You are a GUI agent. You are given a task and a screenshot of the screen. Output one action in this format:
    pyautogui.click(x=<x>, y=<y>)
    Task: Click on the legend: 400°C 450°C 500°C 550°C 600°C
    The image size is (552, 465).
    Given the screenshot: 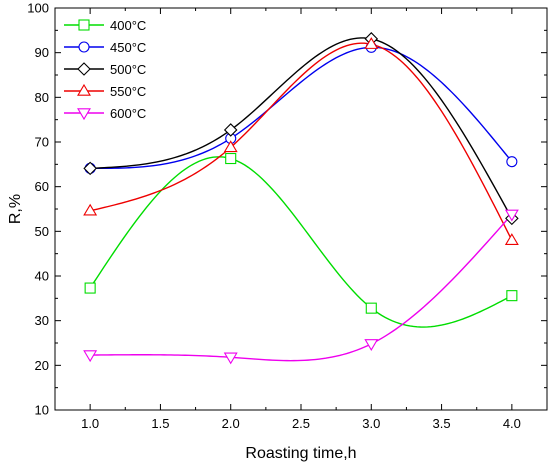 What is the action you would take?
    pyautogui.click(x=105, y=69)
    